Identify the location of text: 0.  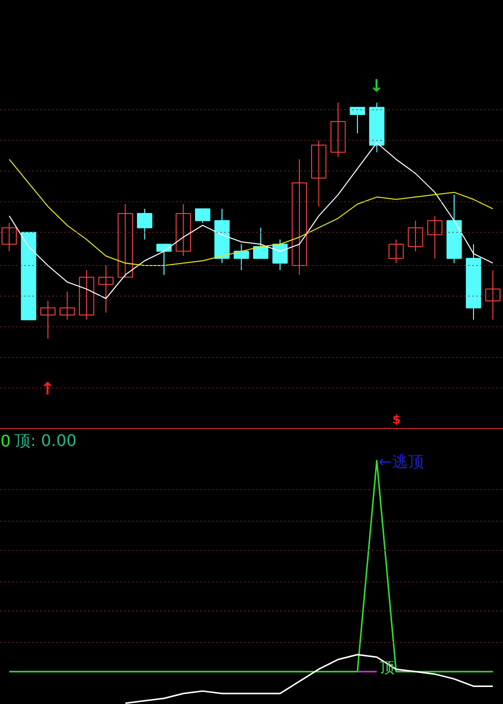
(5, 441).